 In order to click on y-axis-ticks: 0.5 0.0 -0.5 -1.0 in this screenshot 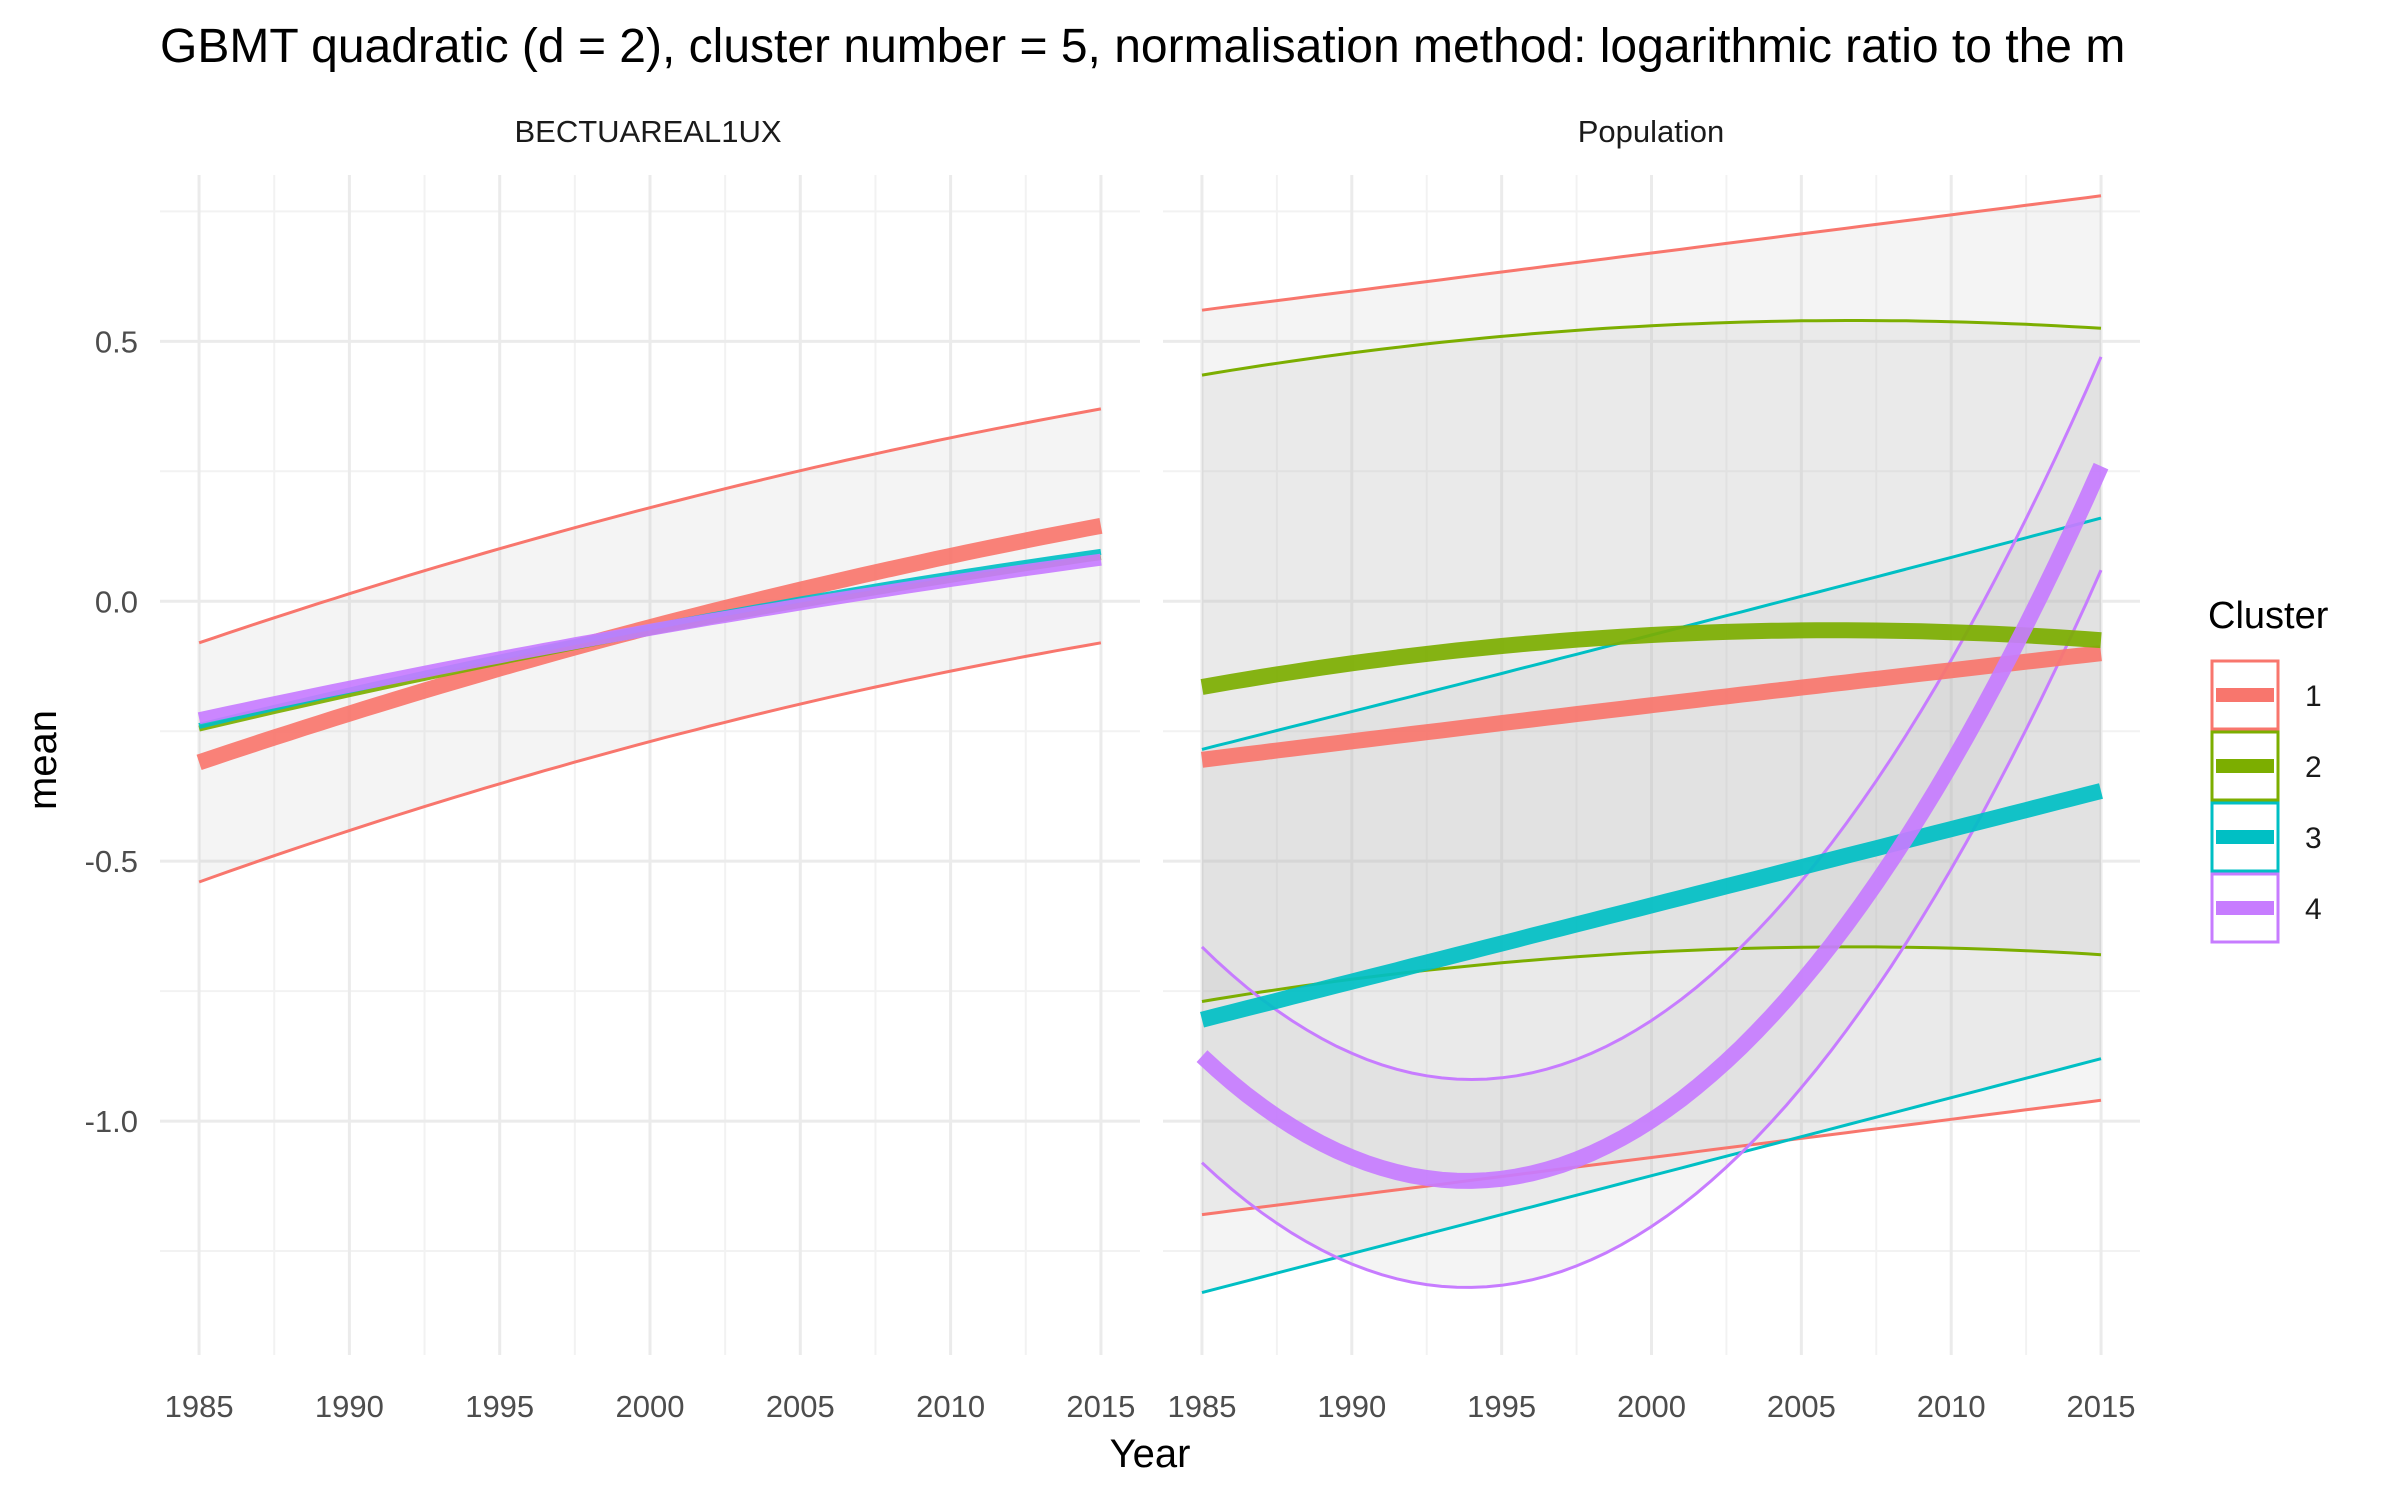, I will do `click(111, 731)`.